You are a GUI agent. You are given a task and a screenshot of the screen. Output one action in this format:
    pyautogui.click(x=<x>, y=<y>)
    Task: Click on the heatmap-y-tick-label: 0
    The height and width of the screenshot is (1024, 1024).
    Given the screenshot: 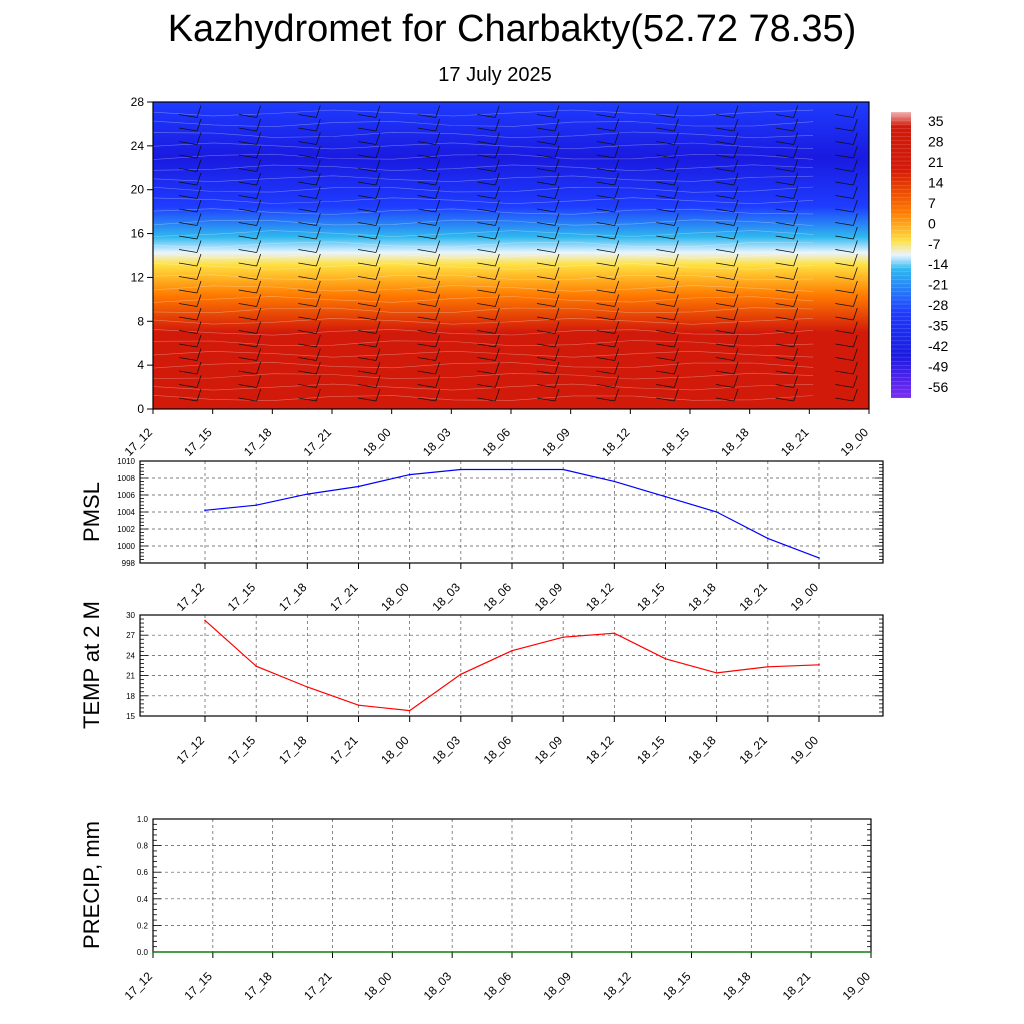 What is the action you would take?
    pyautogui.click(x=140, y=409)
    